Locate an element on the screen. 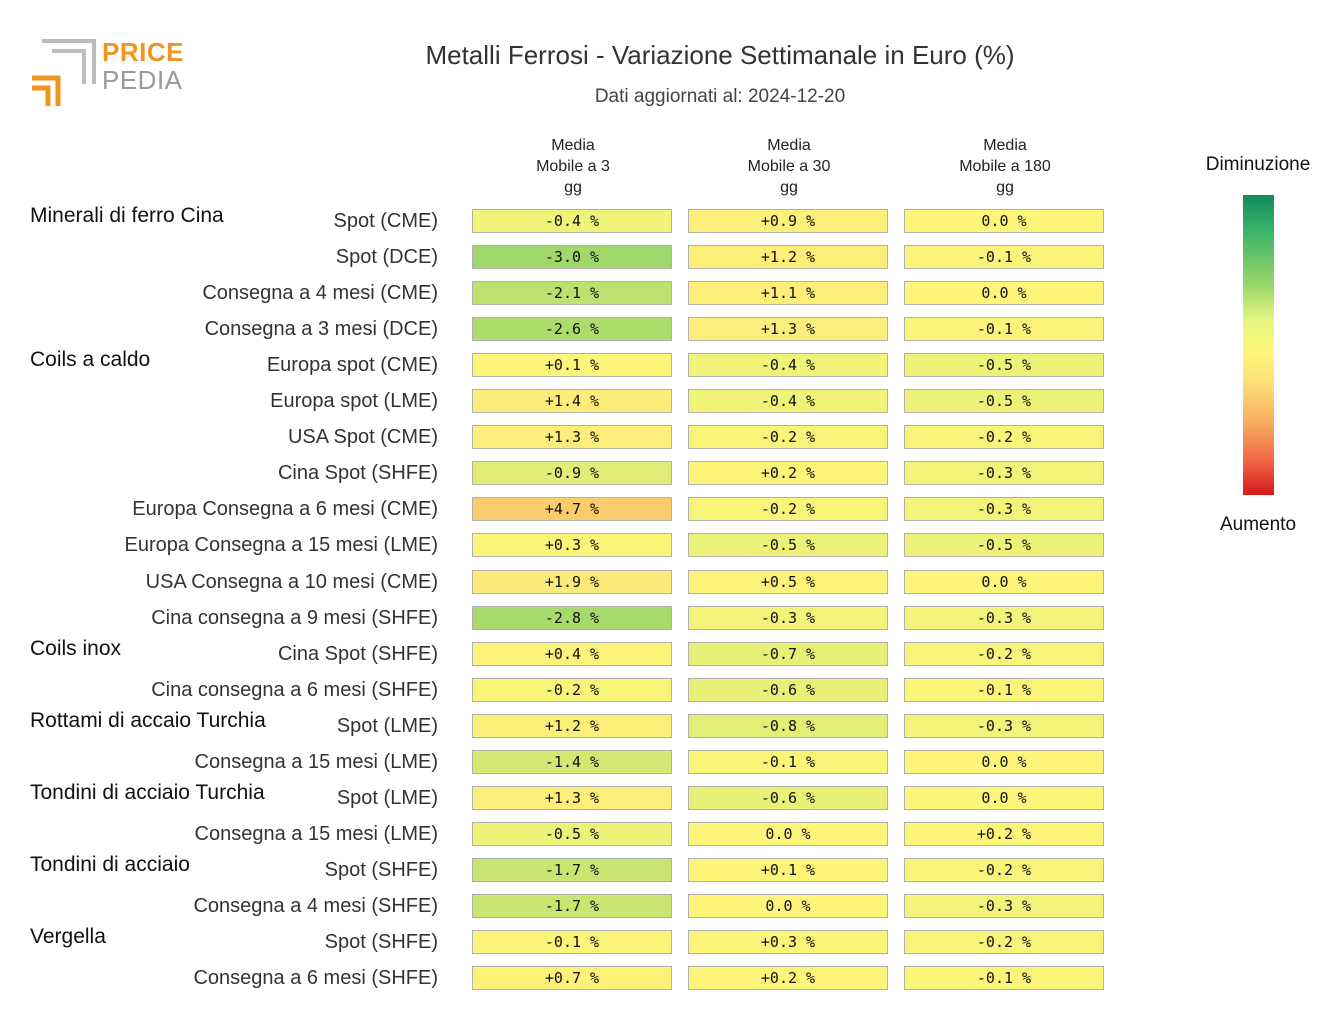 This screenshot has width=1320, height=1020. row-label: Spot (CME) is located at coordinates (385, 221).